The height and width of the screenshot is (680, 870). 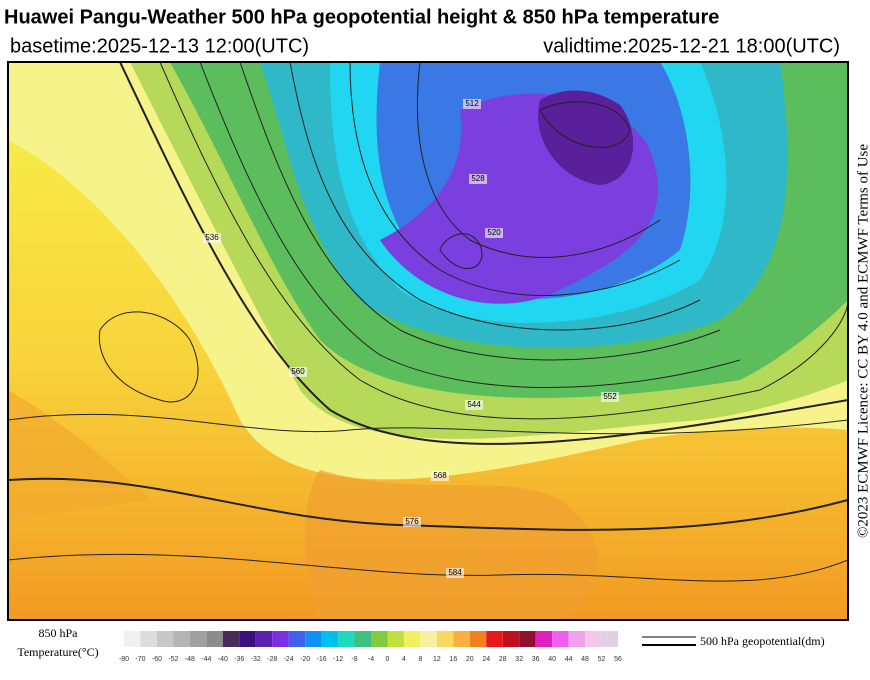 I want to click on colorbar-tick: -32, so click(x=256, y=659).